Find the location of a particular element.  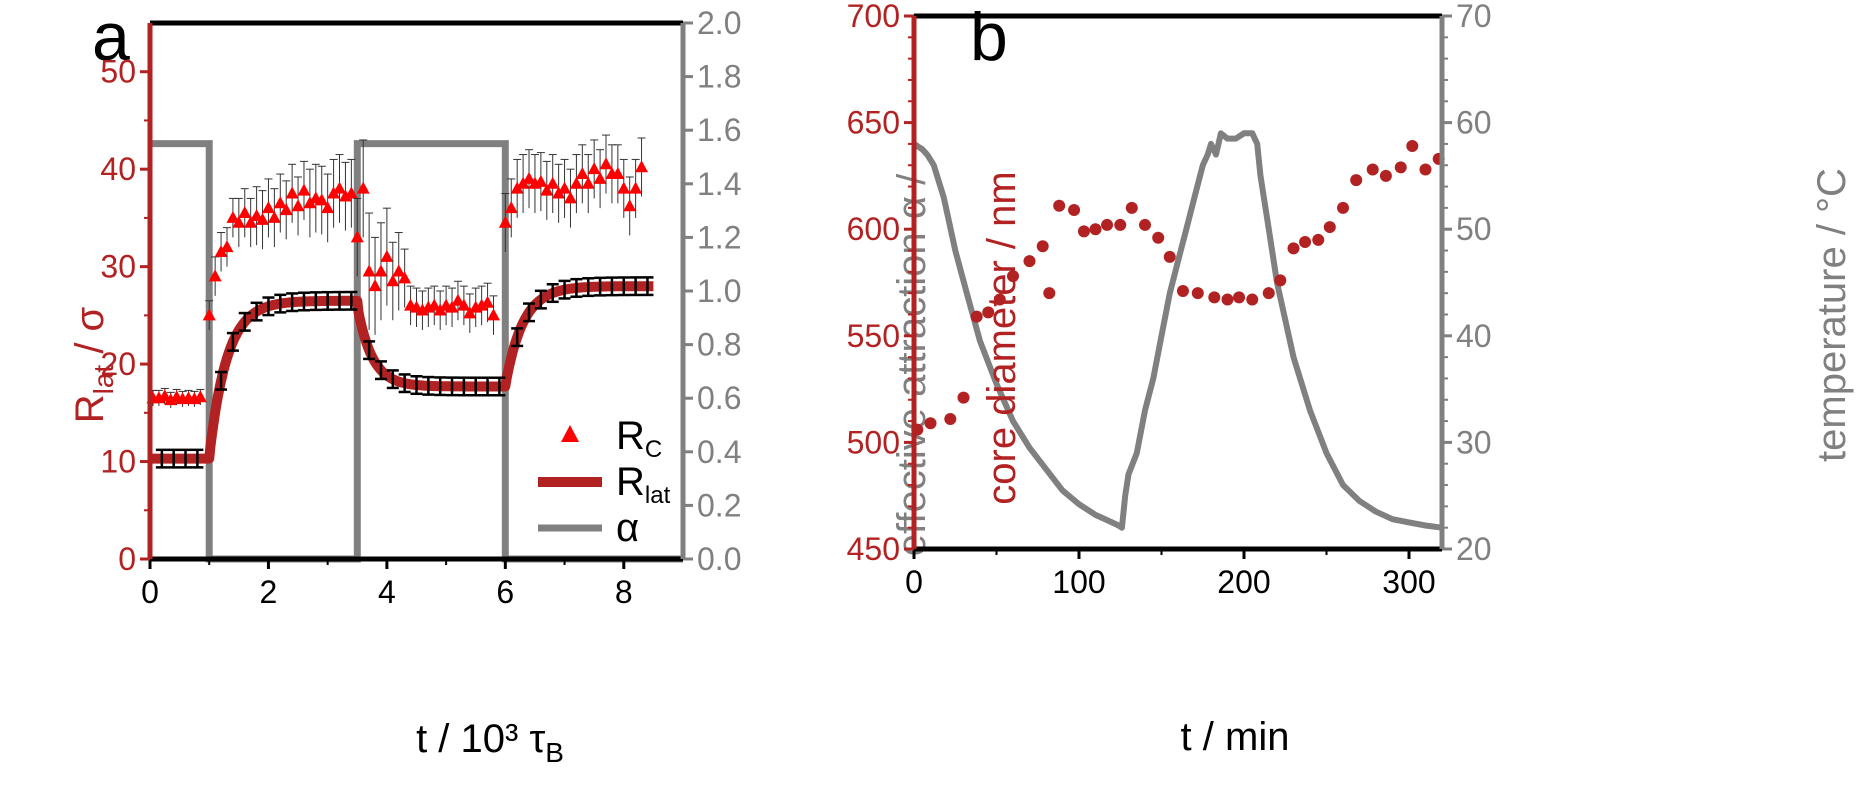

panel-b-y-tick-label: 700 is located at coordinates (873, 17).